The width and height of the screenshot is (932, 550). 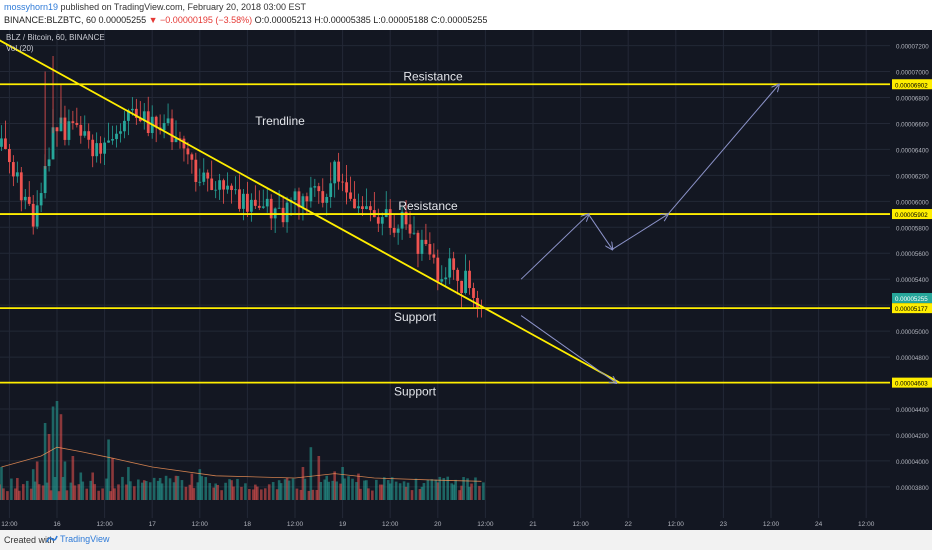 I want to click on volume-pane, so click(x=242, y=450).